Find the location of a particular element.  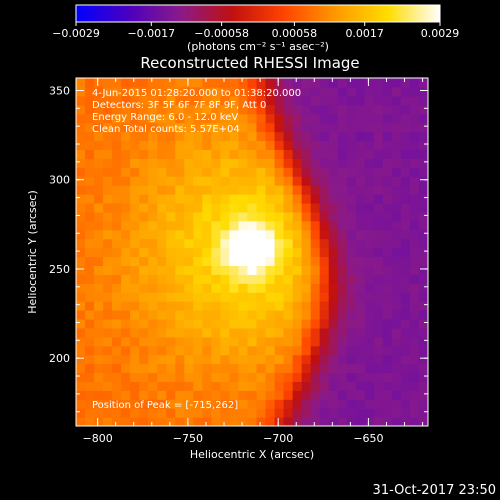

colorbar-tick-label: −0.0017 is located at coordinates (151, 33).